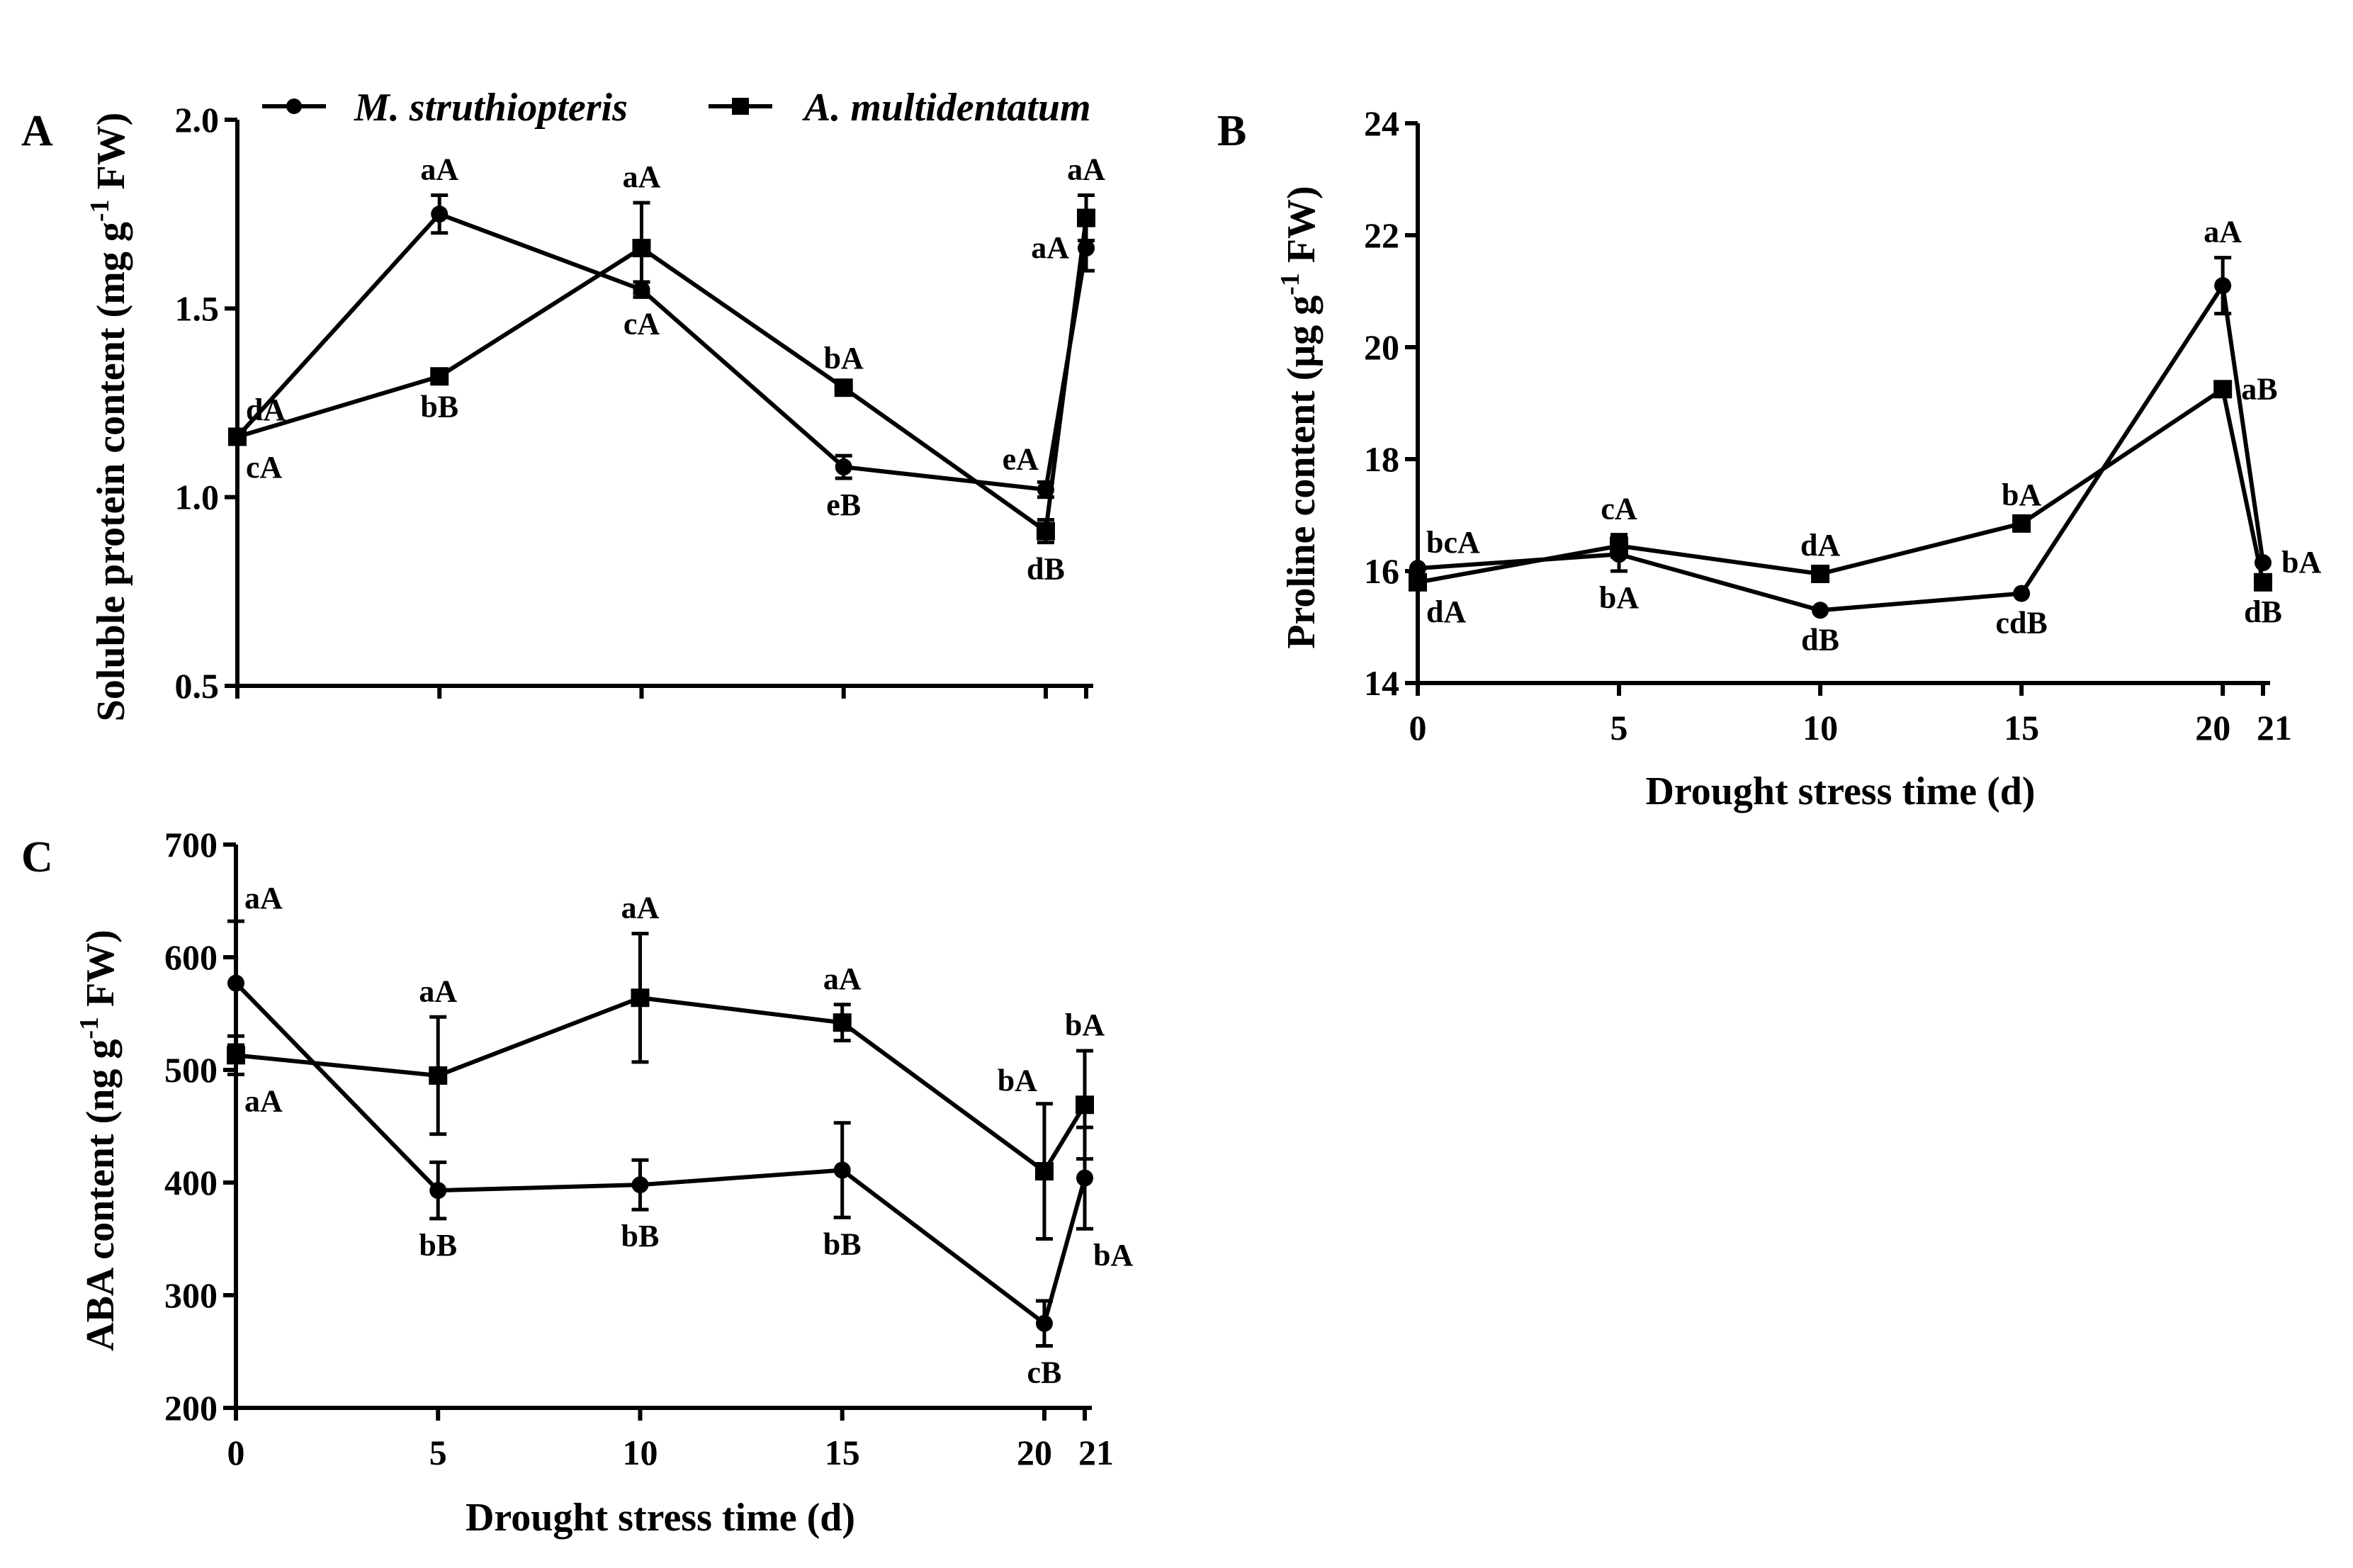  I want to click on y-tick-label: 22, so click(1381, 235).